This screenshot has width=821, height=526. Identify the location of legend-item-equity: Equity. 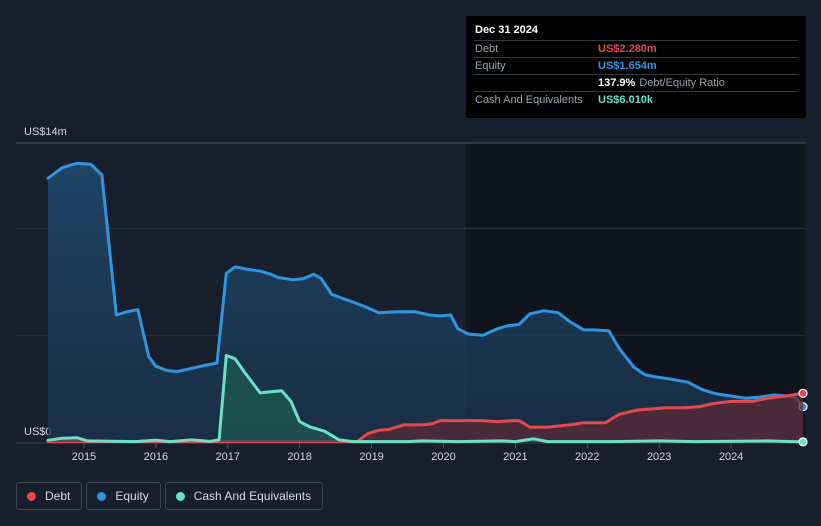
(123, 496).